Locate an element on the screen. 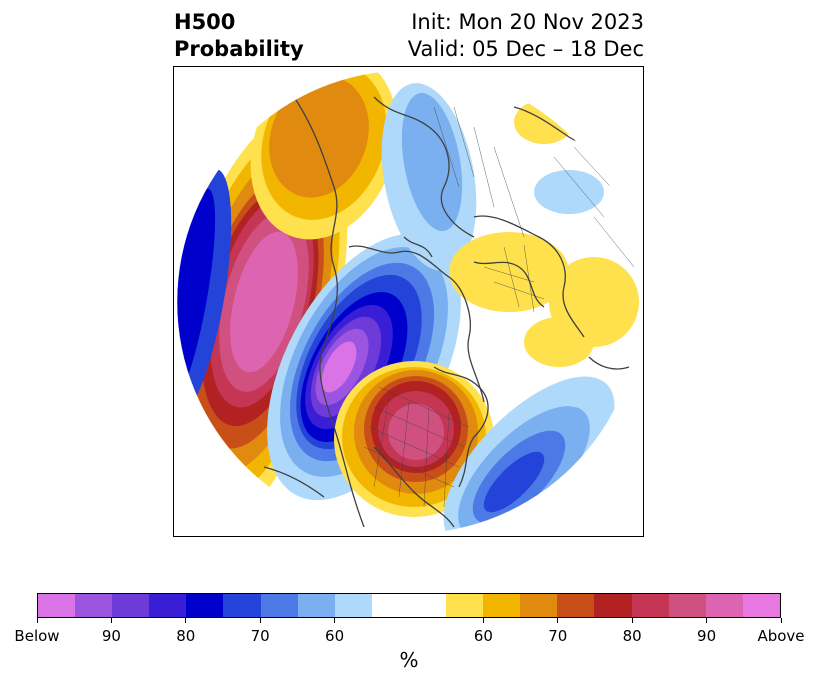  colorbar-tick-label: Above is located at coordinates (781, 636).